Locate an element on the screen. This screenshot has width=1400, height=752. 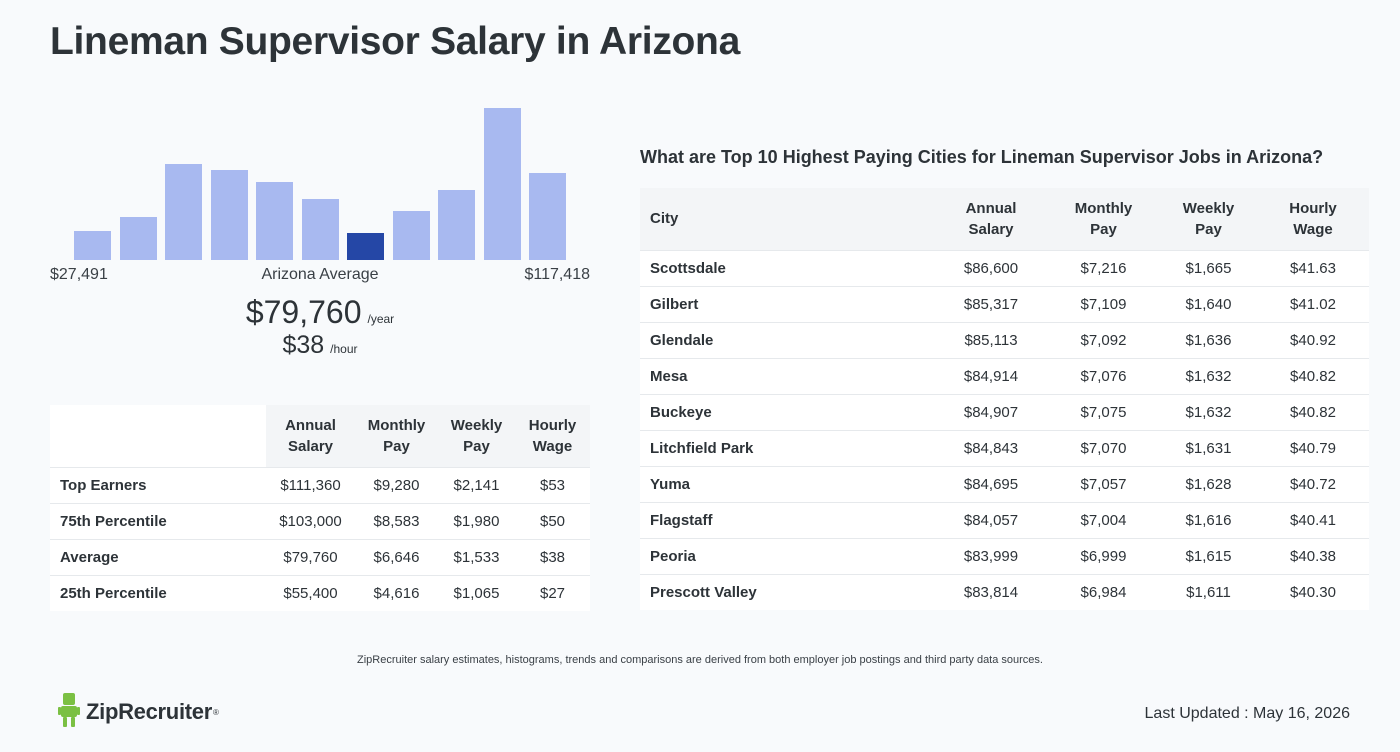
cell-annual: $84,057 is located at coordinates (991, 519).